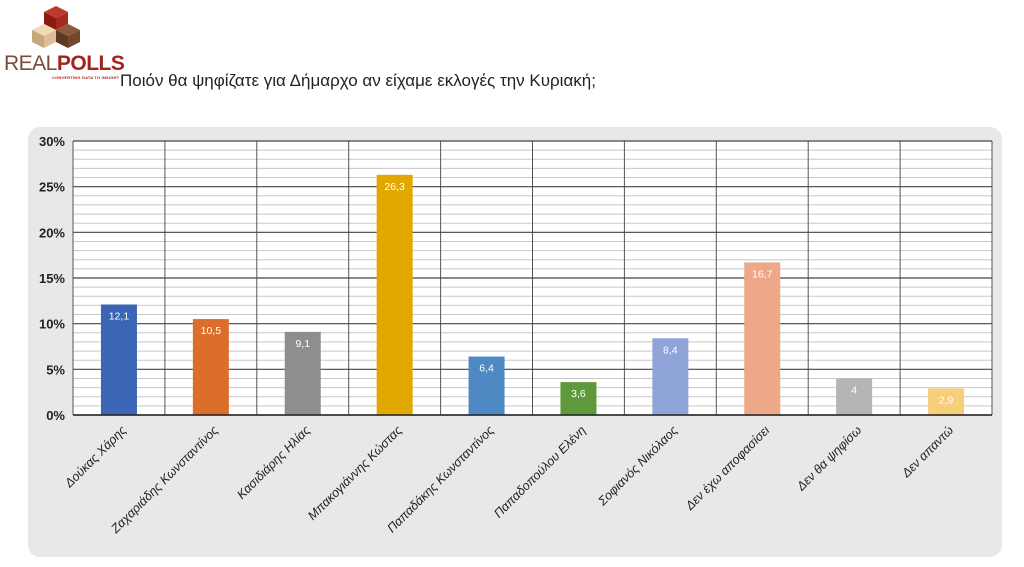 The width and height of the screenshot is (1024, 567). What do you see at coordinates (302, 344) in the screenshot?
I see `bar-value-label: 9,1` at bounding box center [302, 344].